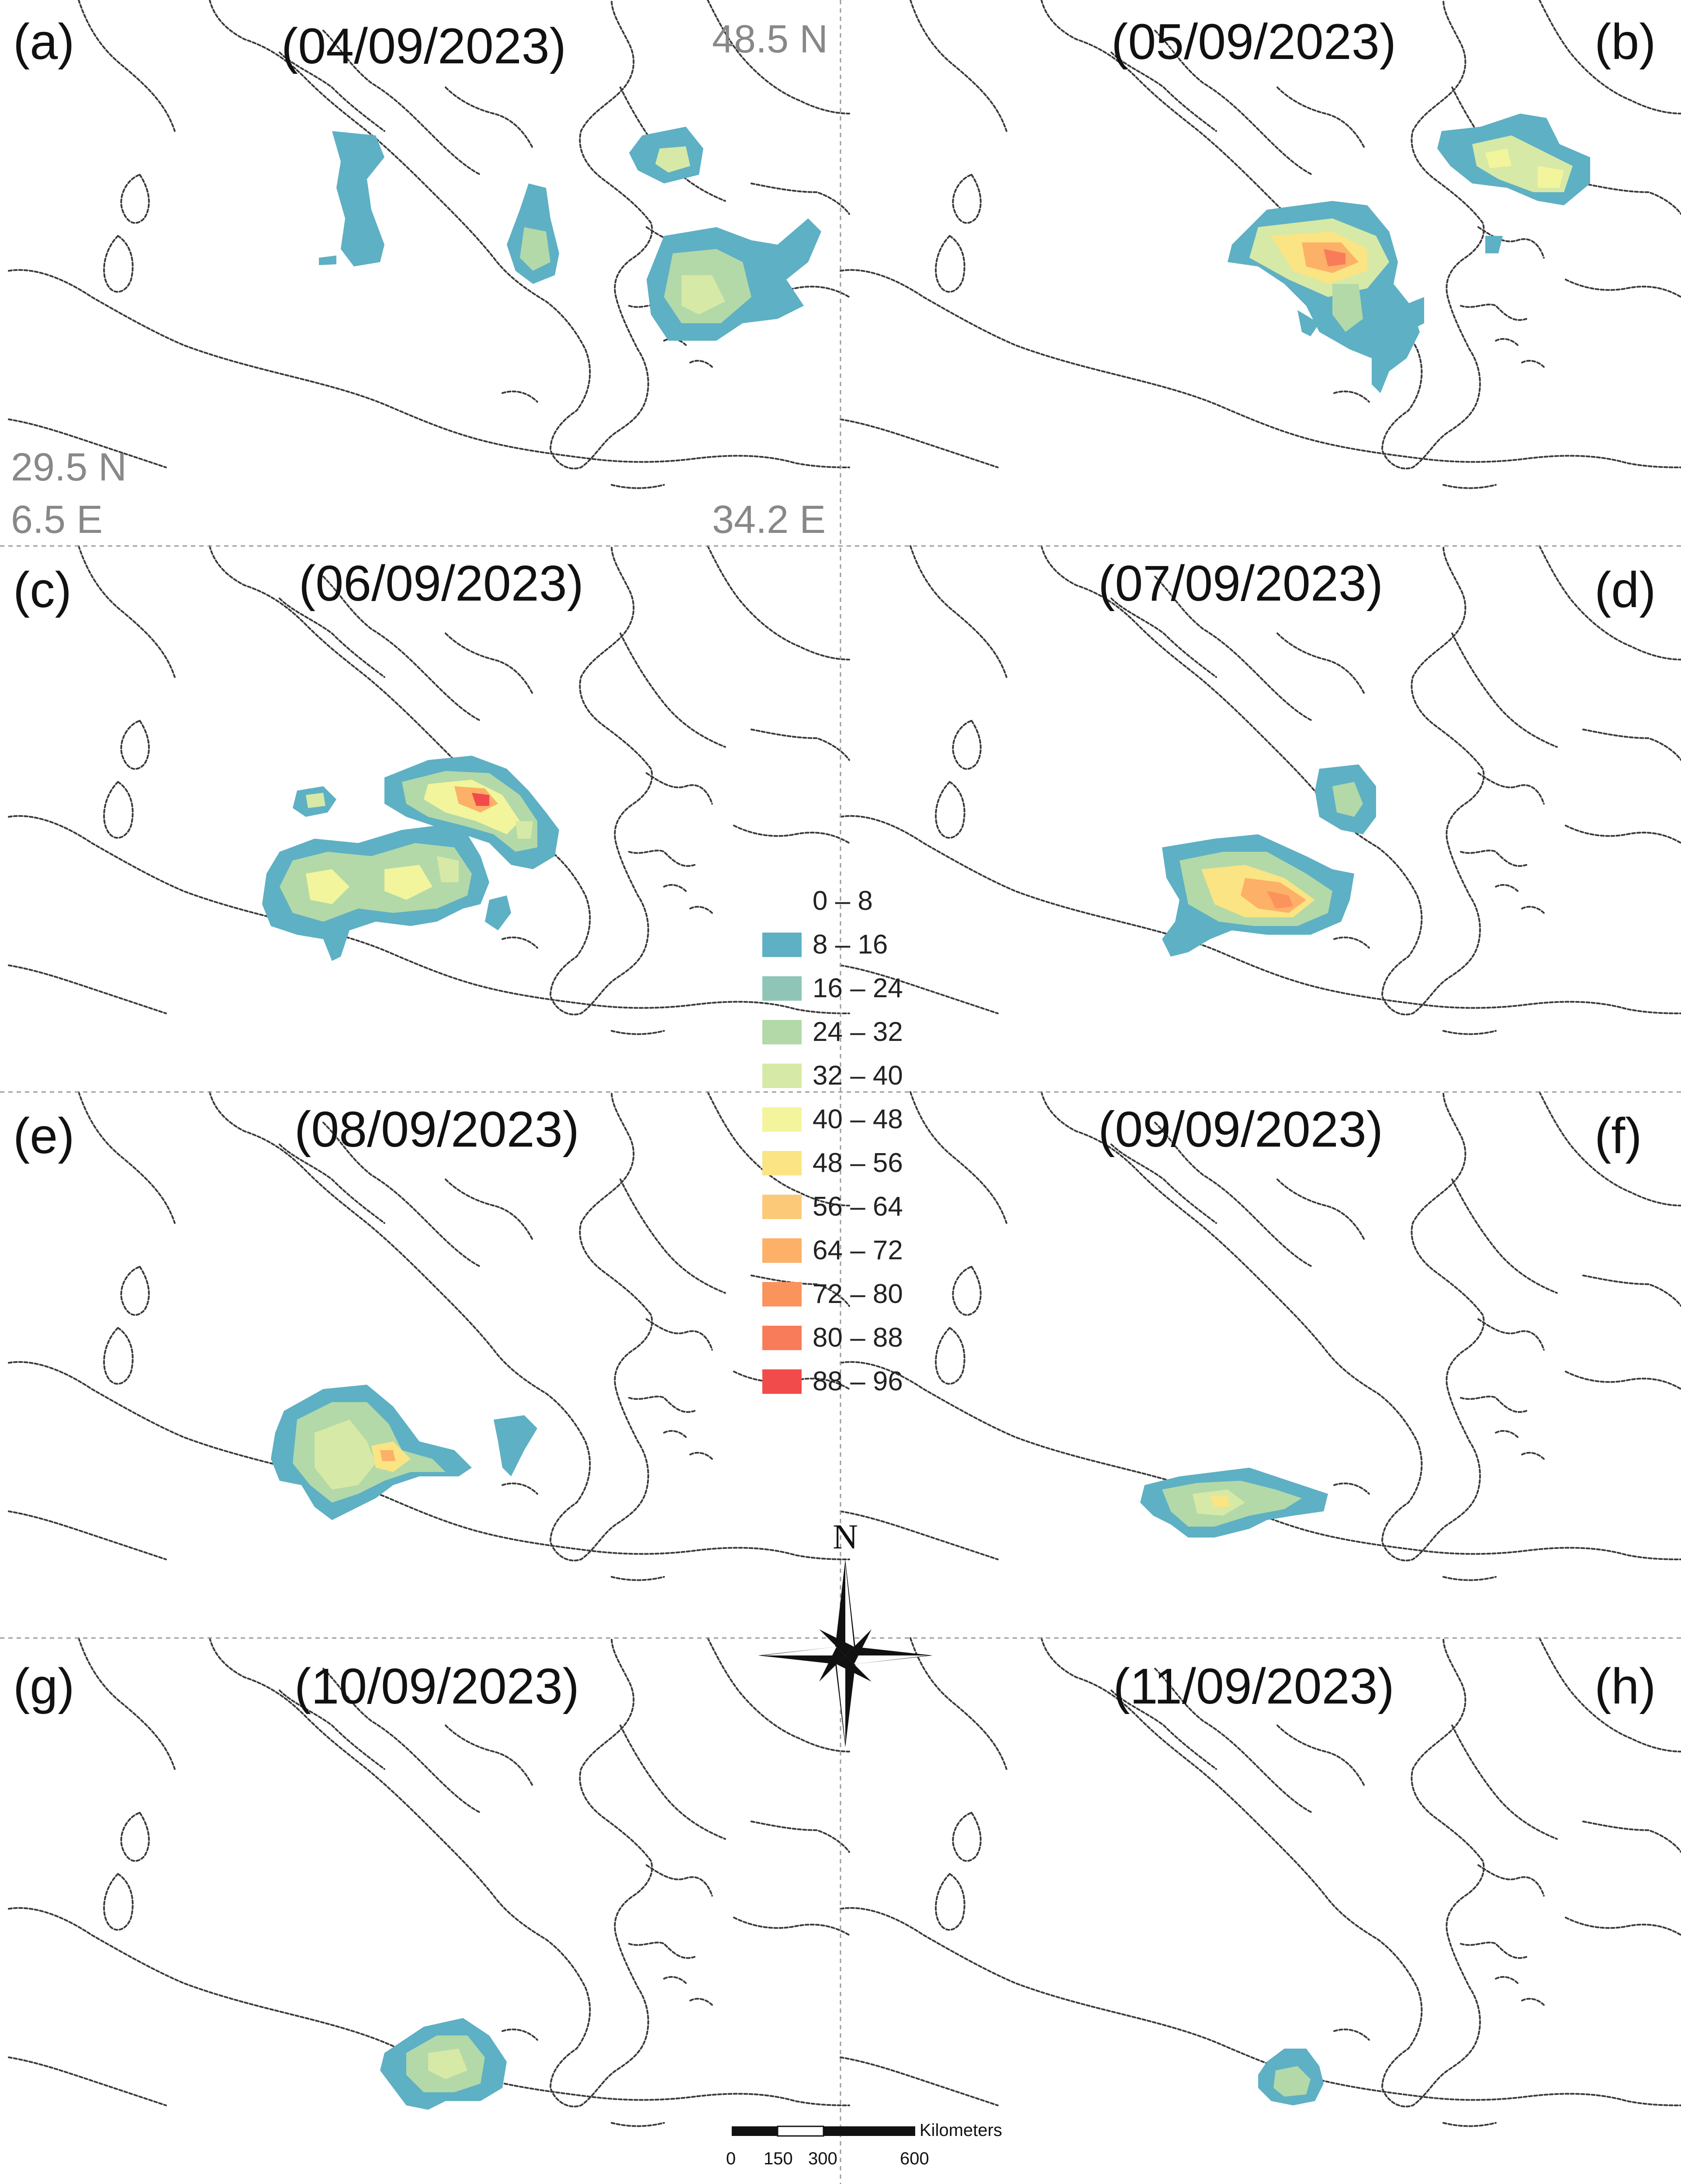 This screenshot has width=1681, height=2184. What do you see at coordinates (843, 901) in the screenshot?
I see `legend-label: 0 – 8` at bounding box center [843, 901].